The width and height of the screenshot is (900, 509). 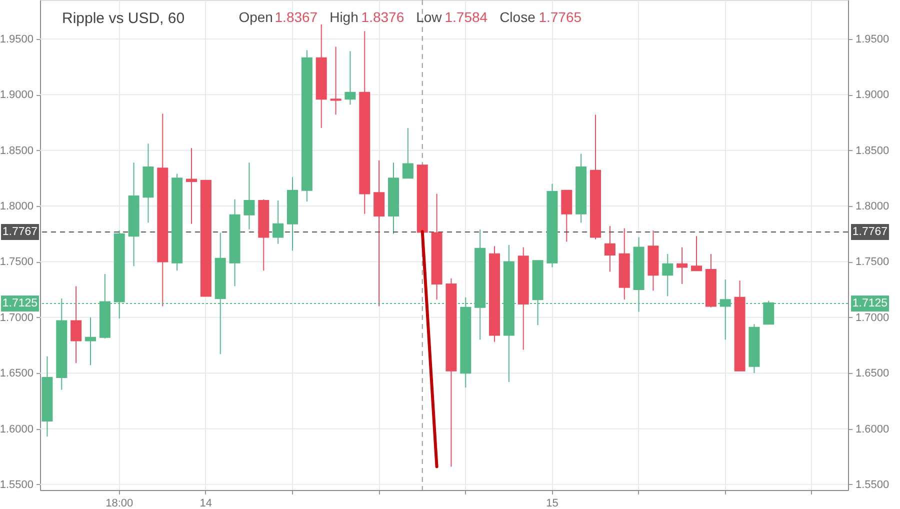 What do you see at coordinates (17, 206) in the screenshot?
I see `y-tick-label: 1.8000` at bounding box center [17, 206].